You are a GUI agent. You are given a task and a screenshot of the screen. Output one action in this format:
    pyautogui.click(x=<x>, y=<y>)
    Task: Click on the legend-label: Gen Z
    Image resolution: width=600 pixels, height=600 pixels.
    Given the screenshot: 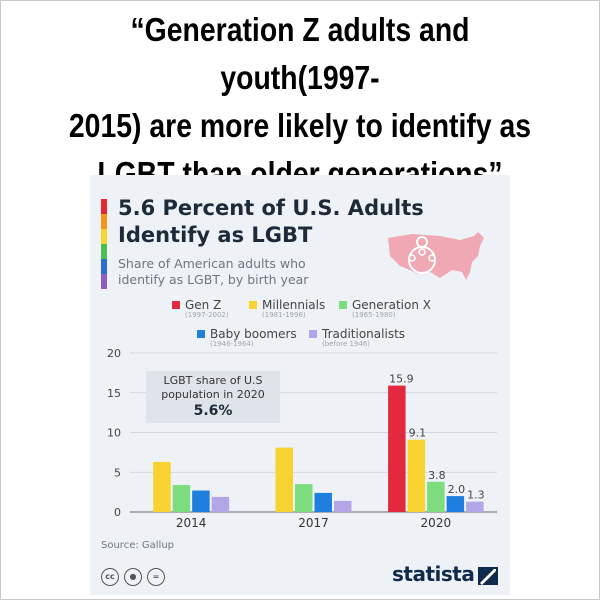 What is the action you would take?
    pyautogui.click(x=203, y=305)
    